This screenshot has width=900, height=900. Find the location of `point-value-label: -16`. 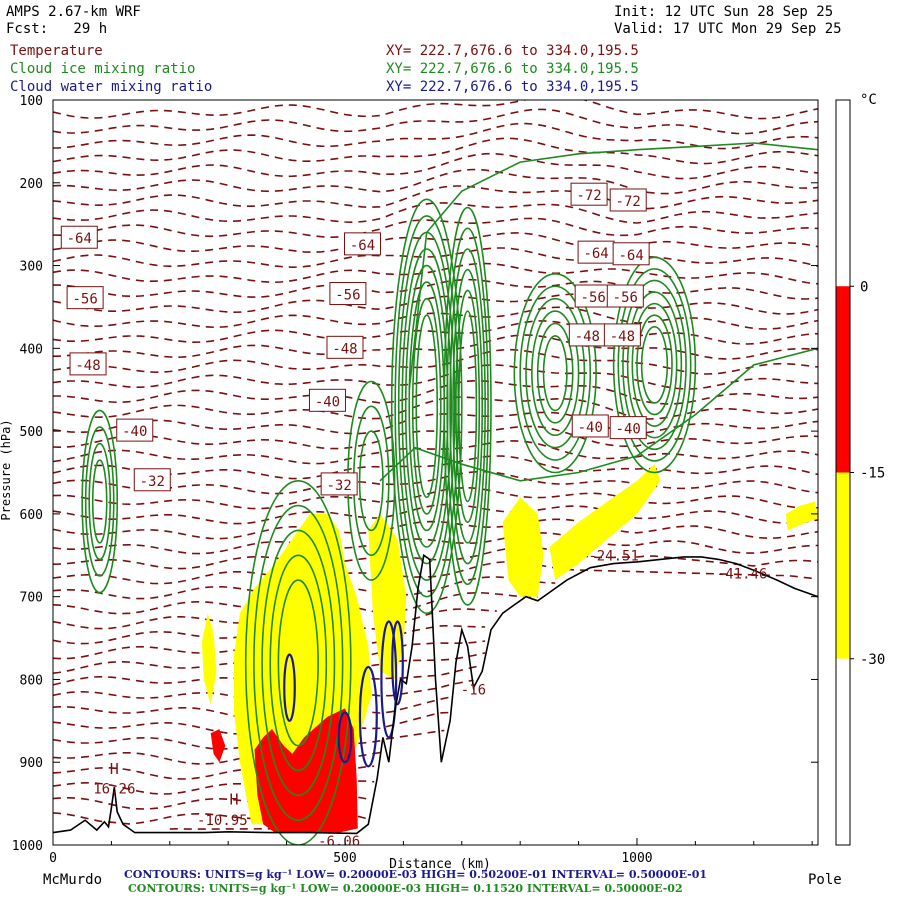

point-value-label: -16 is located at coordinates (473, 690).